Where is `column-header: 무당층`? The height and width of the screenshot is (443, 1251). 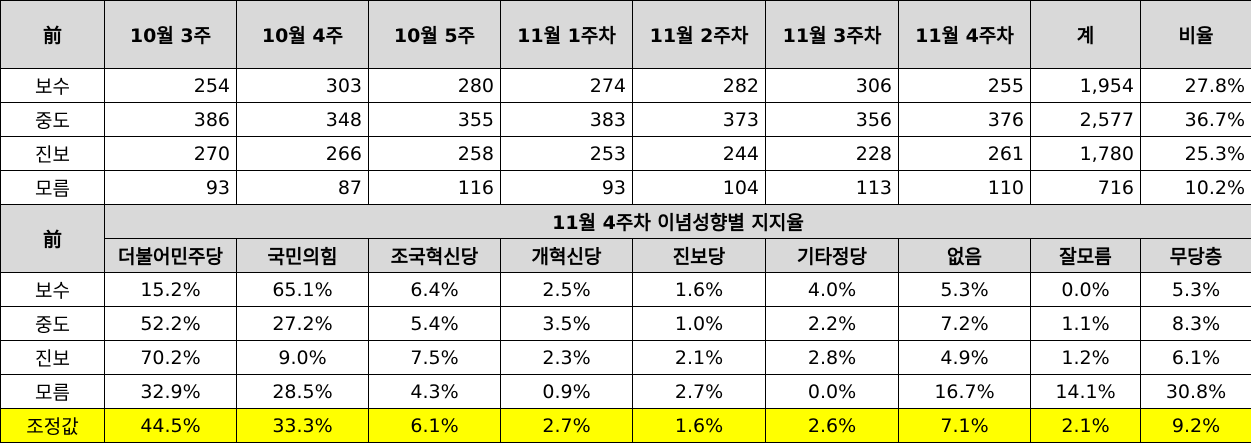
column-header: 무당층 is located at coordinates (1195, 255).